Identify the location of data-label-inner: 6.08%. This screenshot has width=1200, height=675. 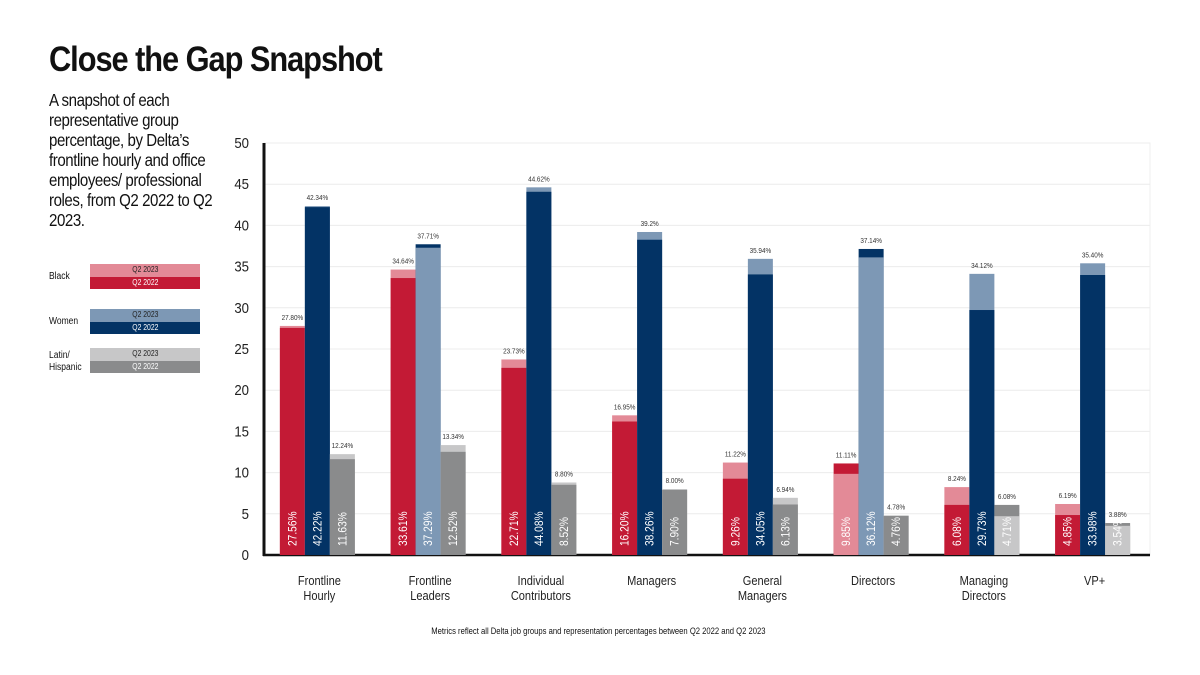
(957, 531).